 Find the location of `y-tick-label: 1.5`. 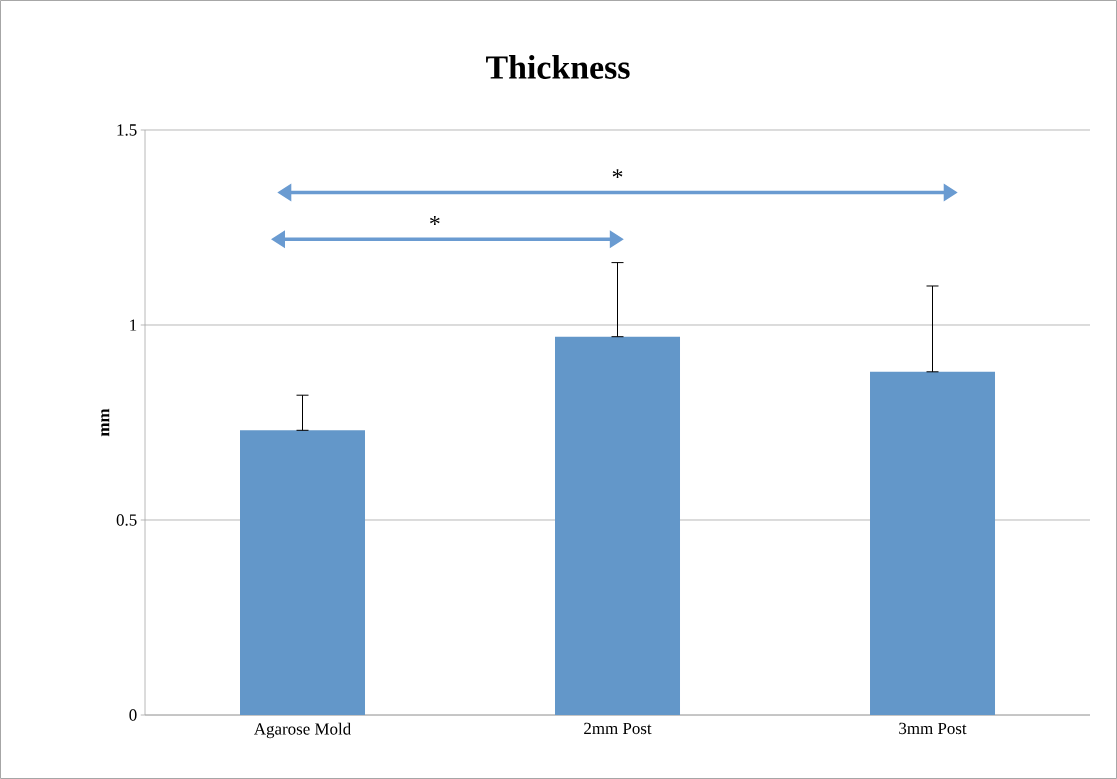

y-tick-label: 1.5 is located at coordinates (127, 130).